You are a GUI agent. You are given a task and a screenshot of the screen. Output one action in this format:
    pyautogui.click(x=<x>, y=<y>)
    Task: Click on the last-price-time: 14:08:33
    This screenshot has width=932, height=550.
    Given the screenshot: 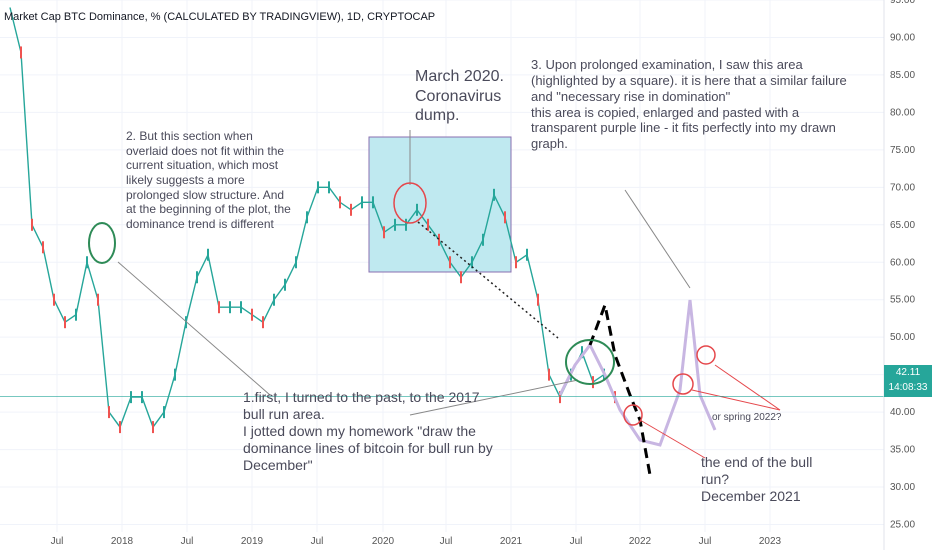 What is the action you would take?
    pyautogui.click(x=908, y=387)
    